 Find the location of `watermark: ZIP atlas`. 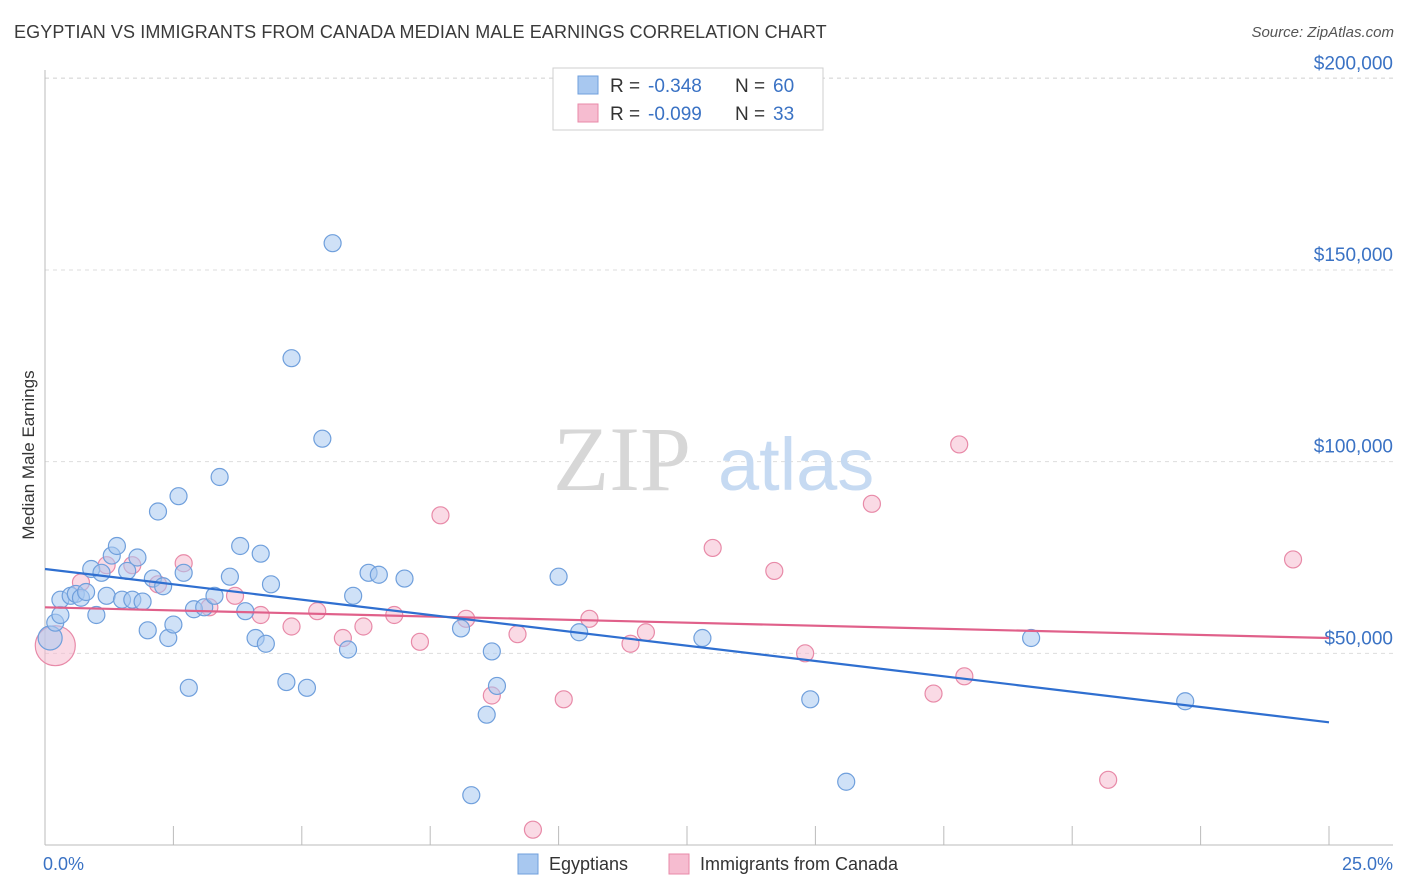

watermark: ZIP atlas is located at coordinates (713, 459).